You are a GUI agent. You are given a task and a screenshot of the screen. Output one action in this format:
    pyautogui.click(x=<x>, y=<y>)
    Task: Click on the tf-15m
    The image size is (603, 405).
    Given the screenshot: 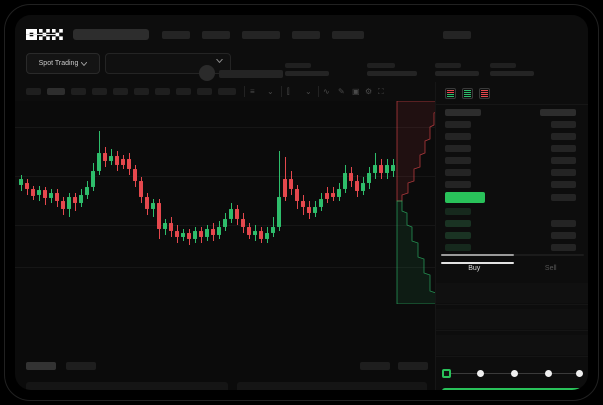 What is the action you would take?
    pyautogui.click(x=78, y=91)
    